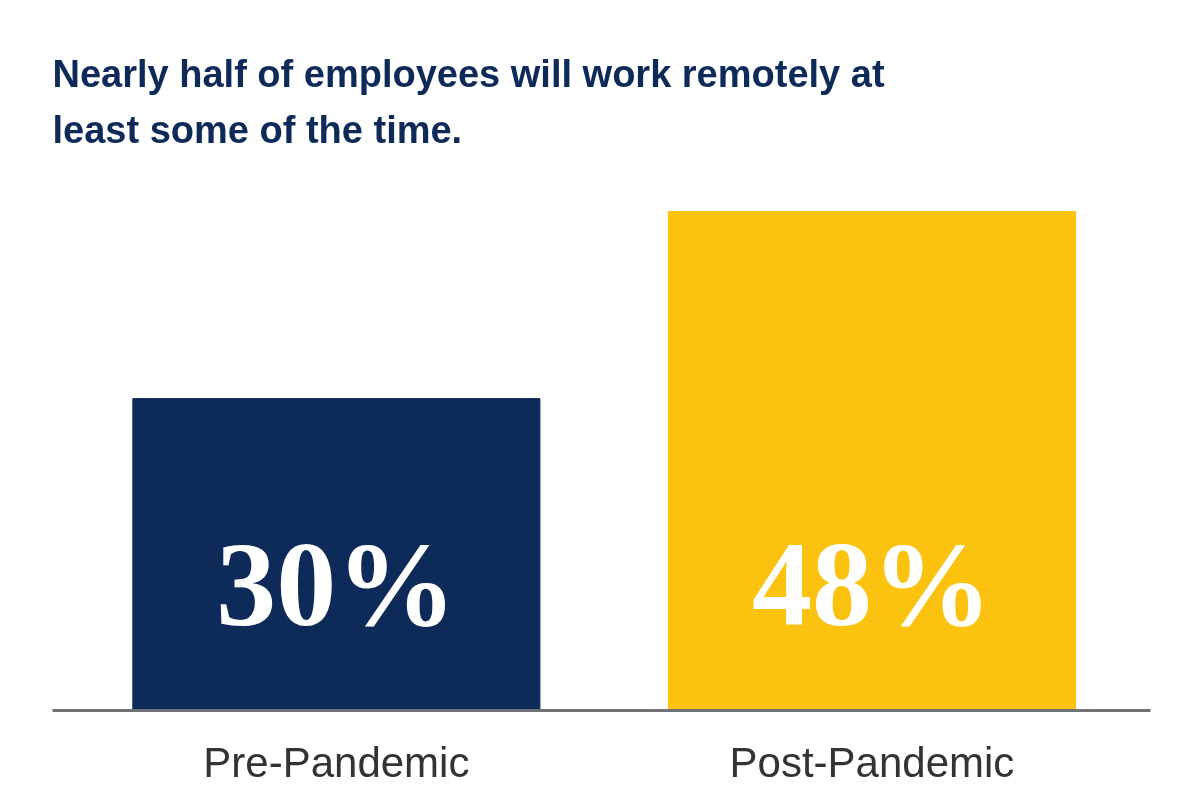  I want to click on x-tick-label: Pre-Pandemic, so click(336, 762).